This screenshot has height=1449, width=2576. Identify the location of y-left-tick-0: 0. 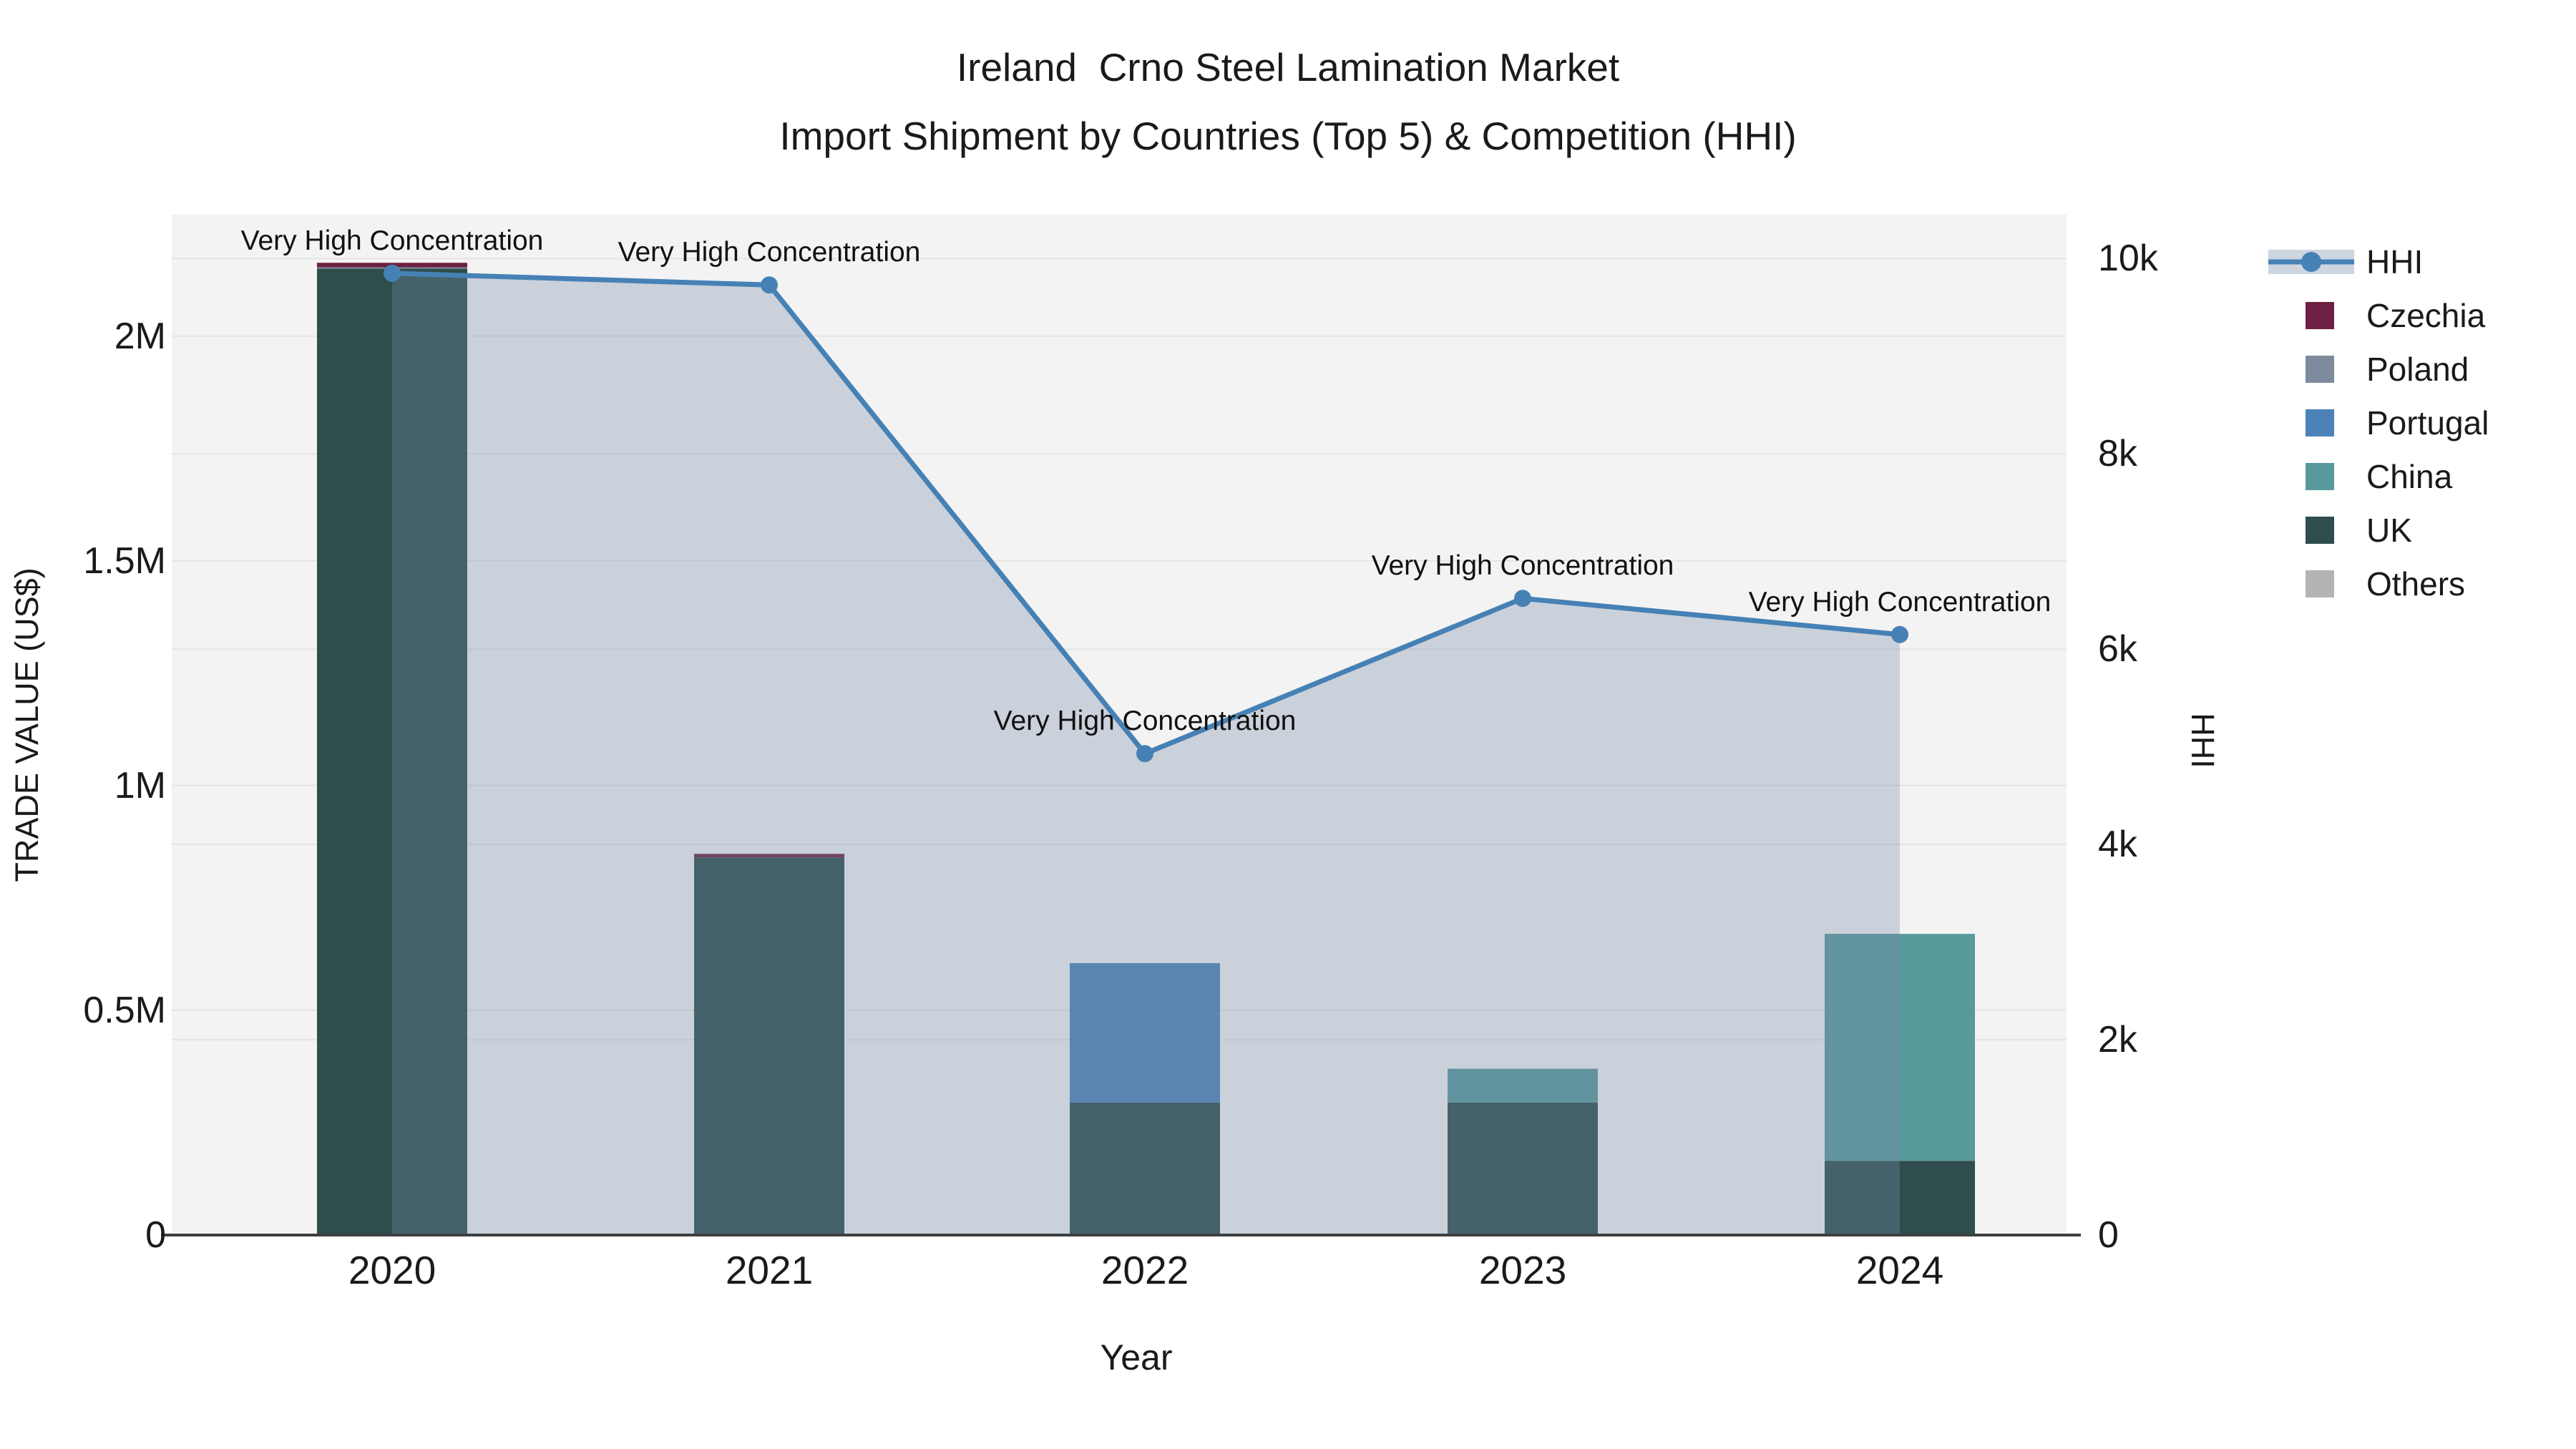
(155, 1235).